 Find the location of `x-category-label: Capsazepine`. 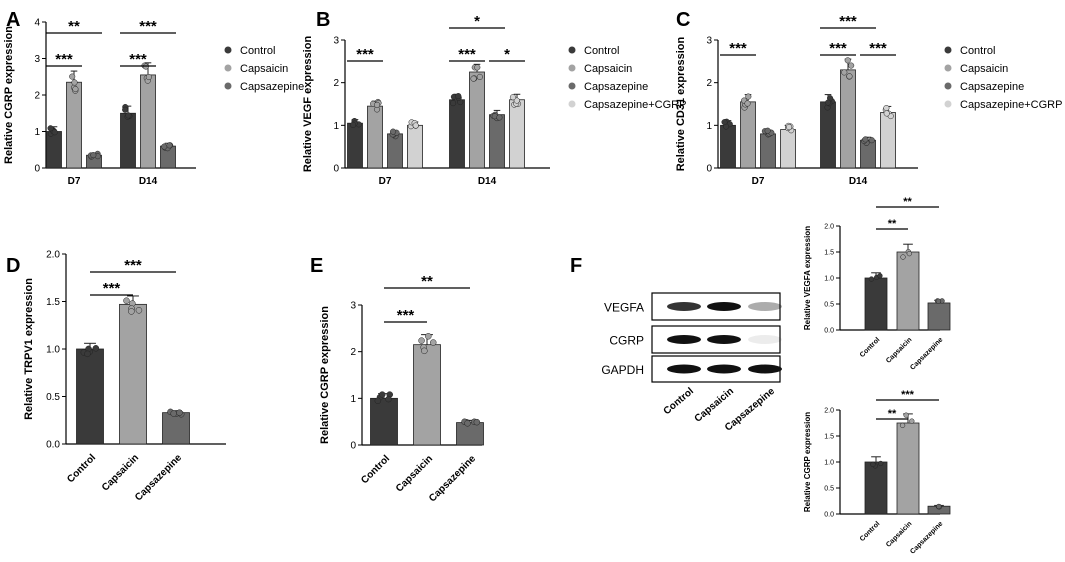

x-category-label: Capsazepine is located at coordinates (158, 477).